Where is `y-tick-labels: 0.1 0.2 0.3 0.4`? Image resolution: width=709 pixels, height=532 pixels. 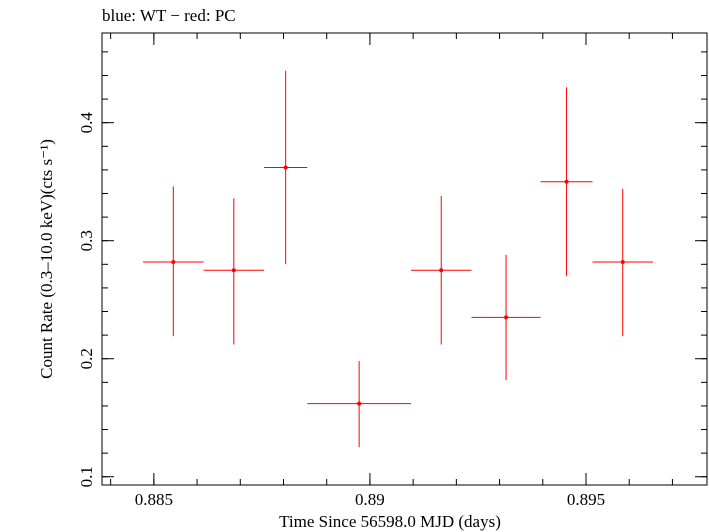 y-tick-labels: 0.1 0.2 0.3 0.4 is located at coordinates (86, 300).